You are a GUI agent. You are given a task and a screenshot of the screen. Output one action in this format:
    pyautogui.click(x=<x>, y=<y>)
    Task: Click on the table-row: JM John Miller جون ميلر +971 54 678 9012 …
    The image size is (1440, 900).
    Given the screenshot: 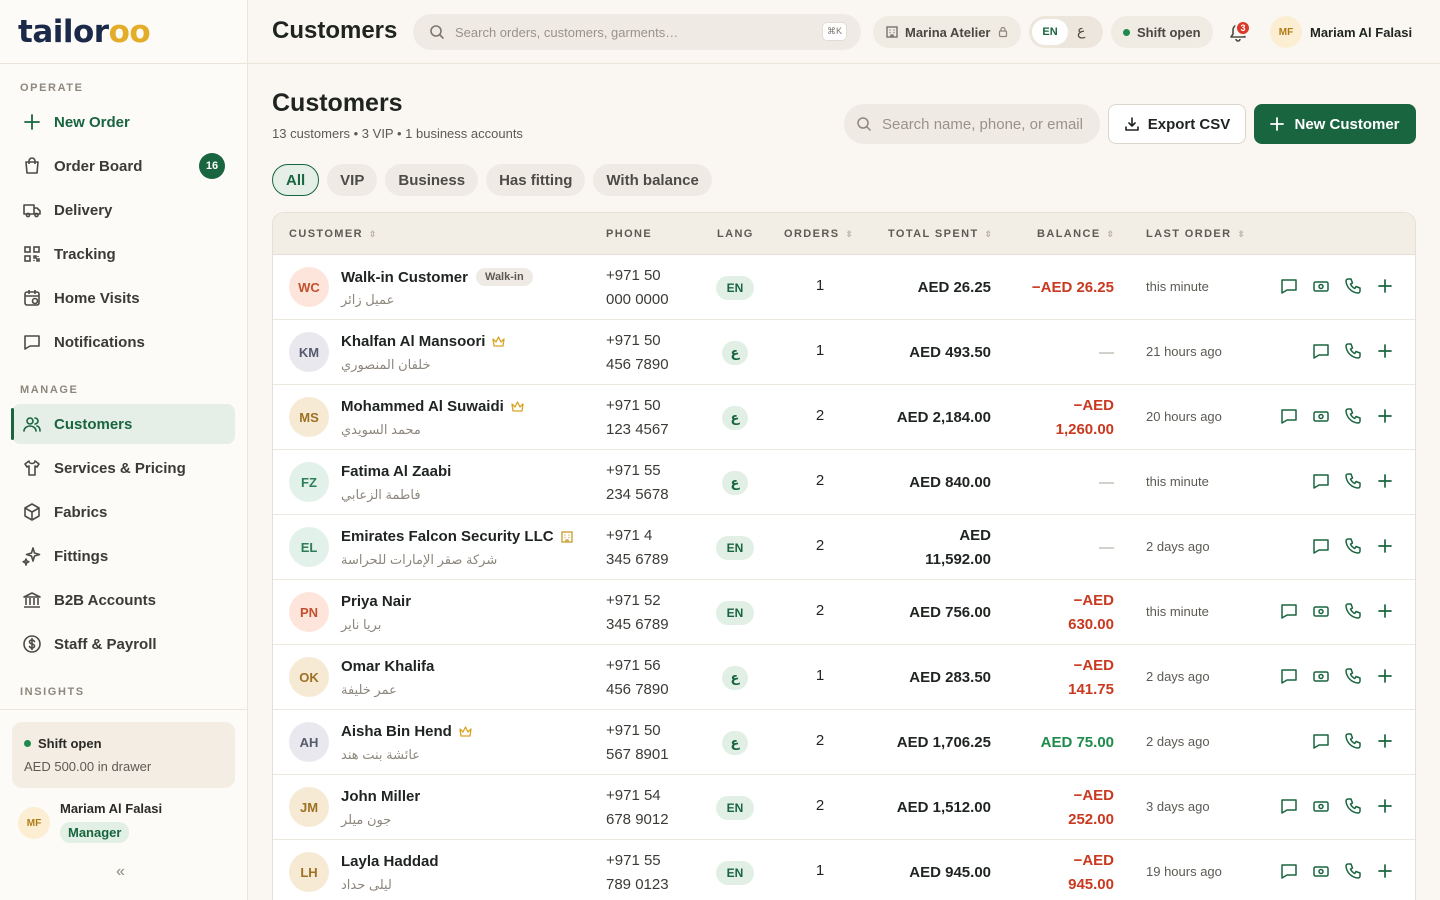 What is the action you would take?
    pyautogui.click(x=844, y=807)
    